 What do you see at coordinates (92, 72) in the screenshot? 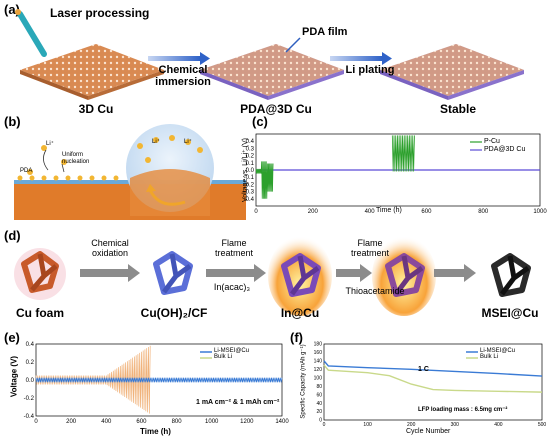
I see `plate-3d-cu` at bounding box center [92, 72].